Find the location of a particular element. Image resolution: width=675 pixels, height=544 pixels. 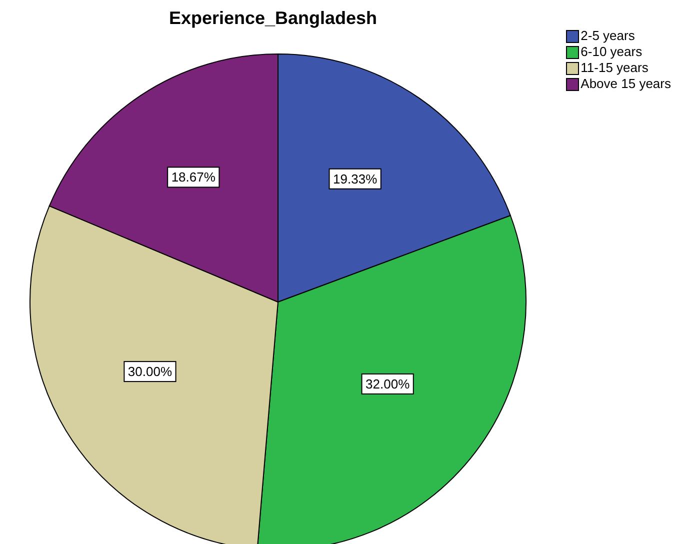

data-label: 32.00% is located at coordinates (388, 384).